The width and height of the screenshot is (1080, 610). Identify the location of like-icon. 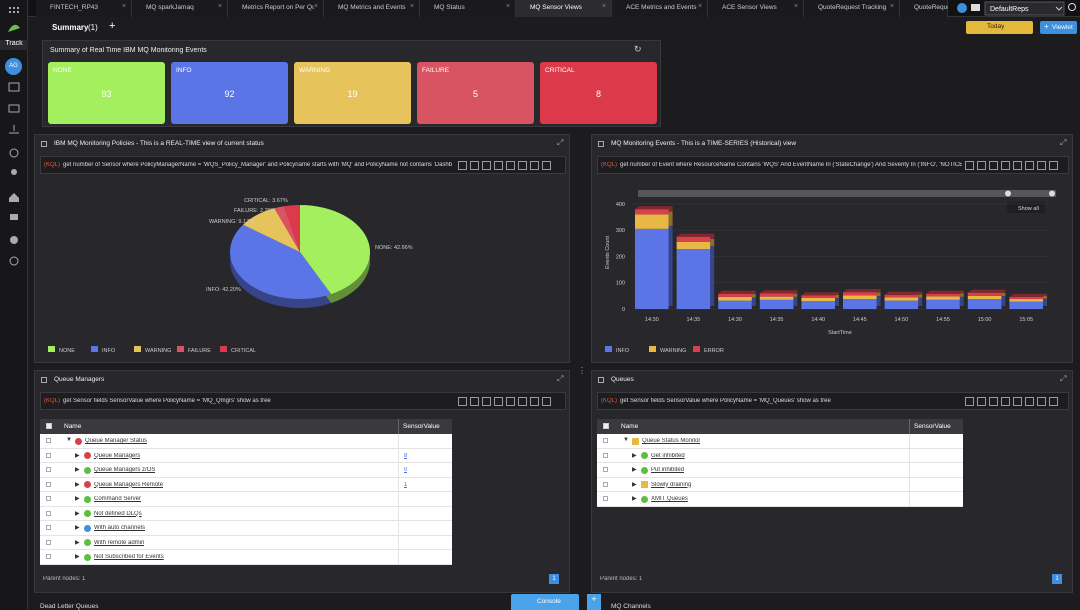
(14, 217).